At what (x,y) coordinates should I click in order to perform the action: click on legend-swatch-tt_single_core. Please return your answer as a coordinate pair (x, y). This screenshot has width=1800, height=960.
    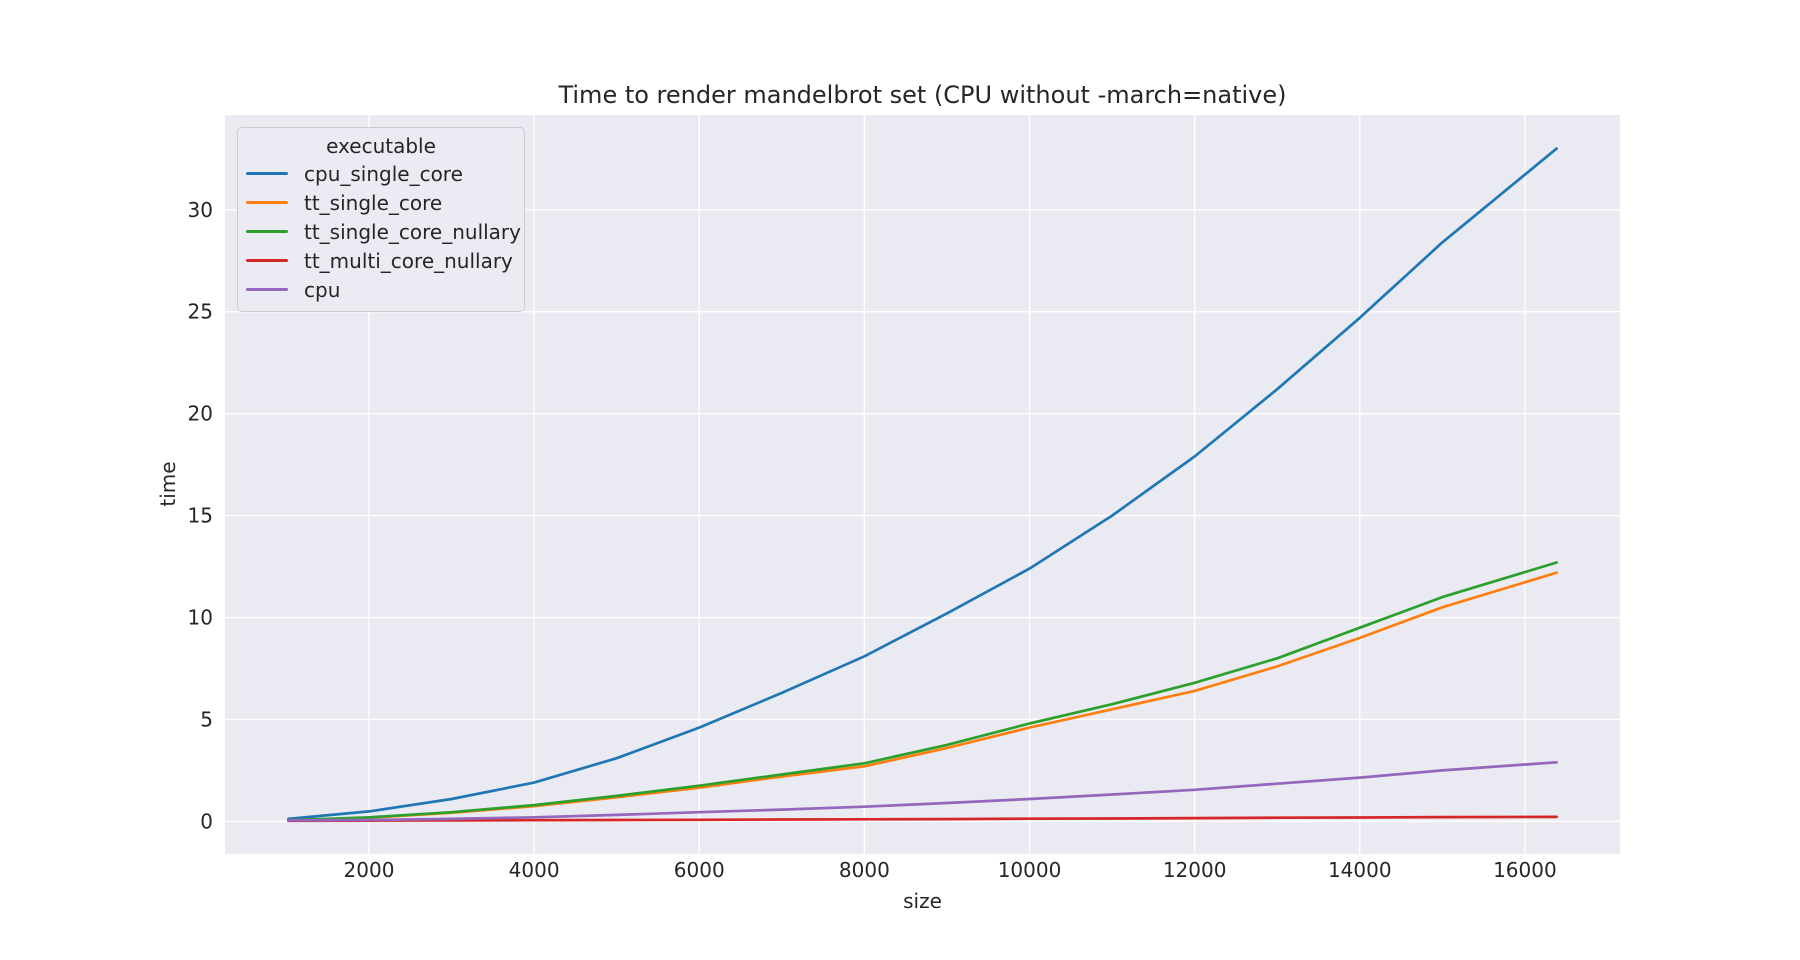
    Looking at the image, I should click on (267, 202).